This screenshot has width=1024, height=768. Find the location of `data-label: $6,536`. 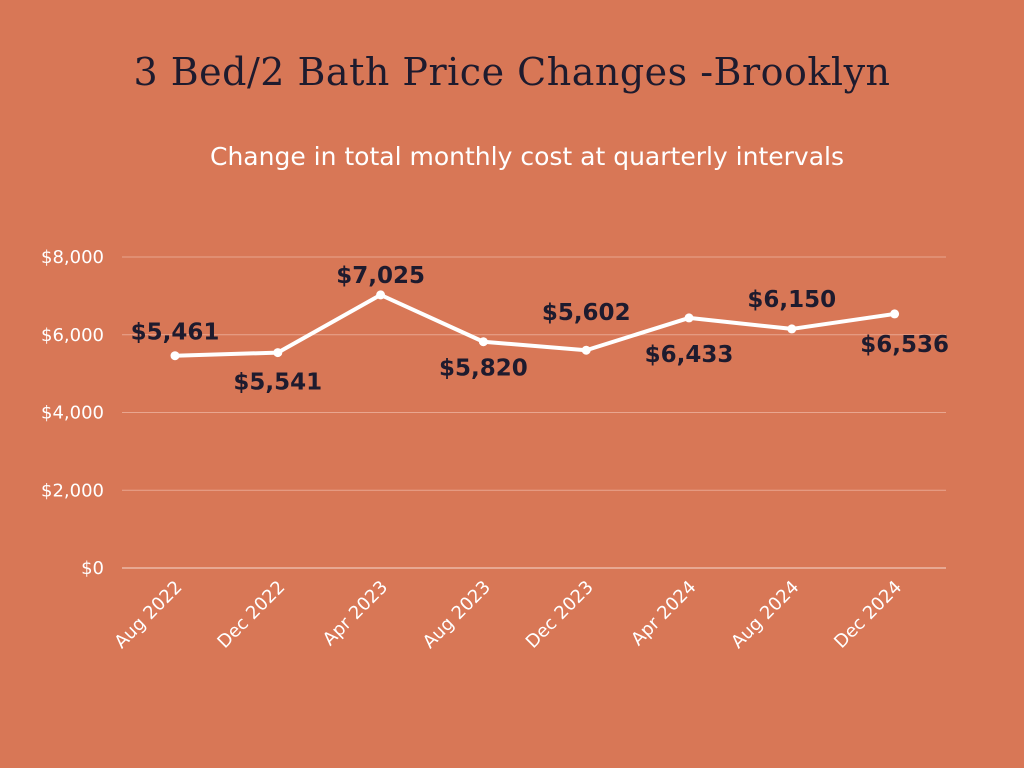

data-label: $6,536 is located at coordinates (904, 345).